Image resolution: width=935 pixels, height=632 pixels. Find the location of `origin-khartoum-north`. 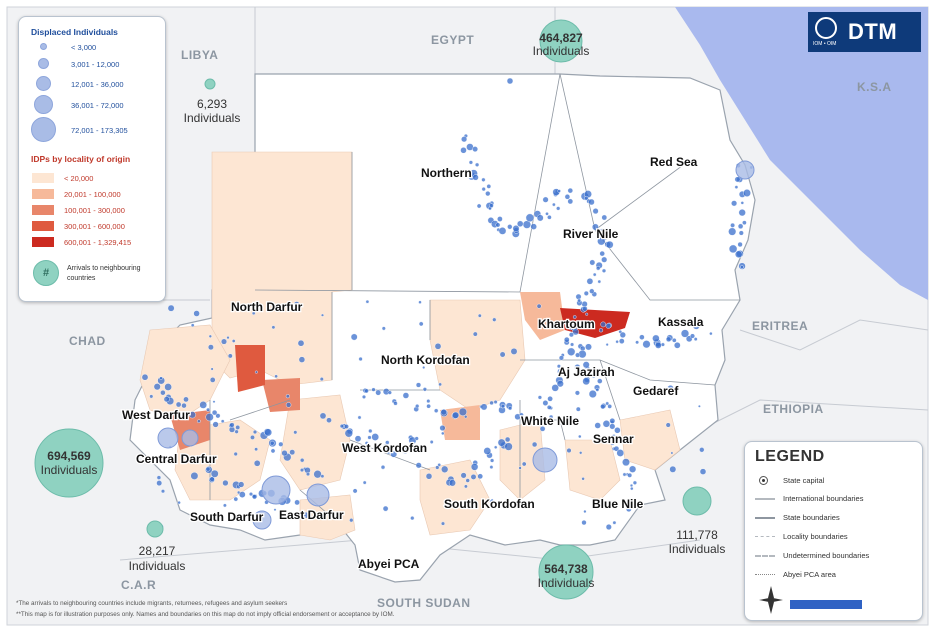

origin-khartoum-north is located at coordinates (542, 316).